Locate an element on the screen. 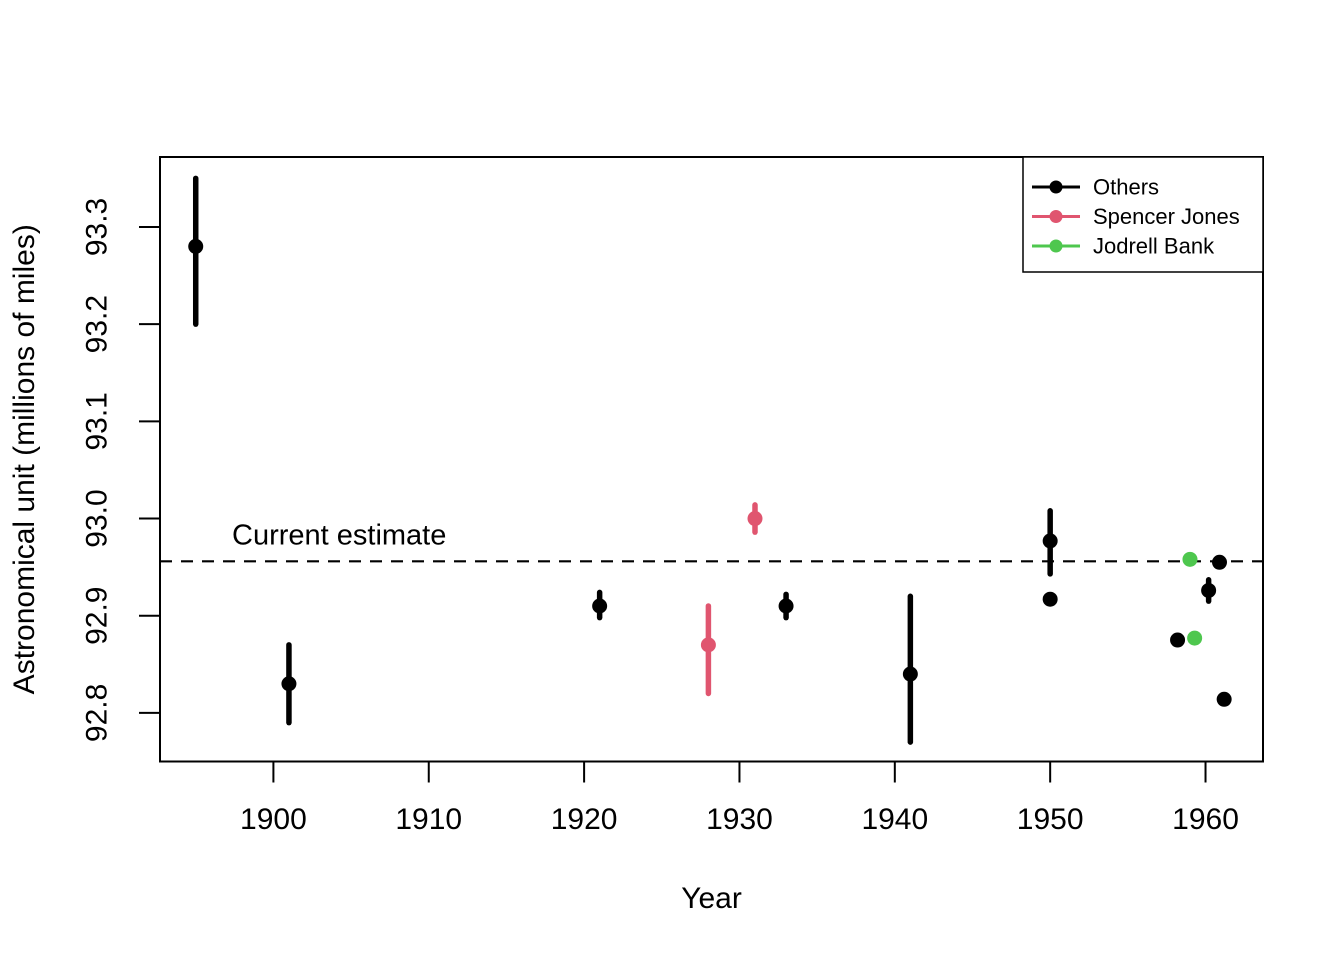  y-tick-label: 92.8 is located at coordinates (97, 713).